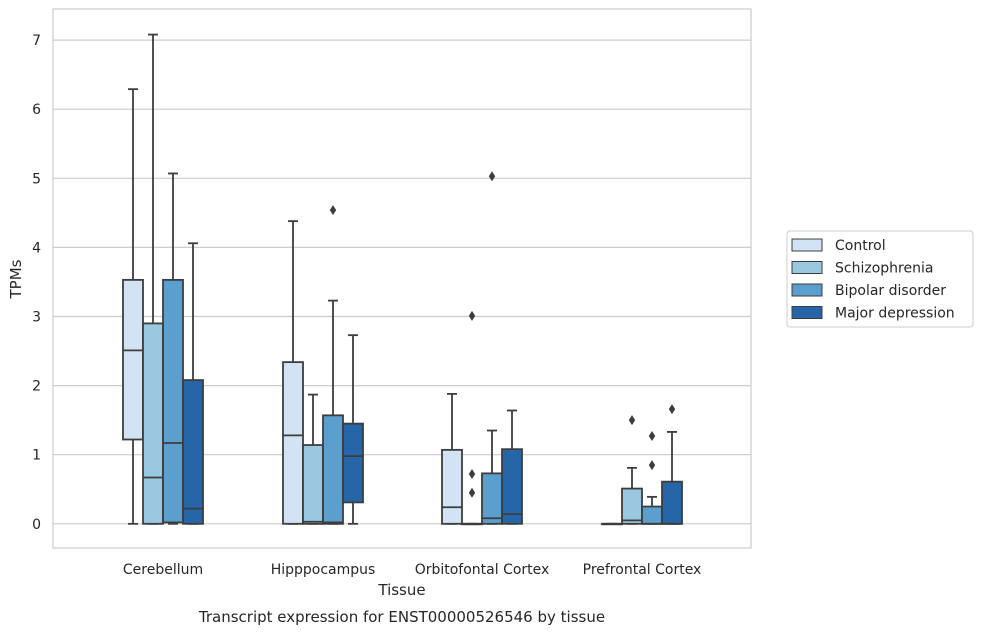 The width and height of the screenshot is (983, 634). I want to click on x-tick-label: Orbitofontal Cortex, so click(482, 570).